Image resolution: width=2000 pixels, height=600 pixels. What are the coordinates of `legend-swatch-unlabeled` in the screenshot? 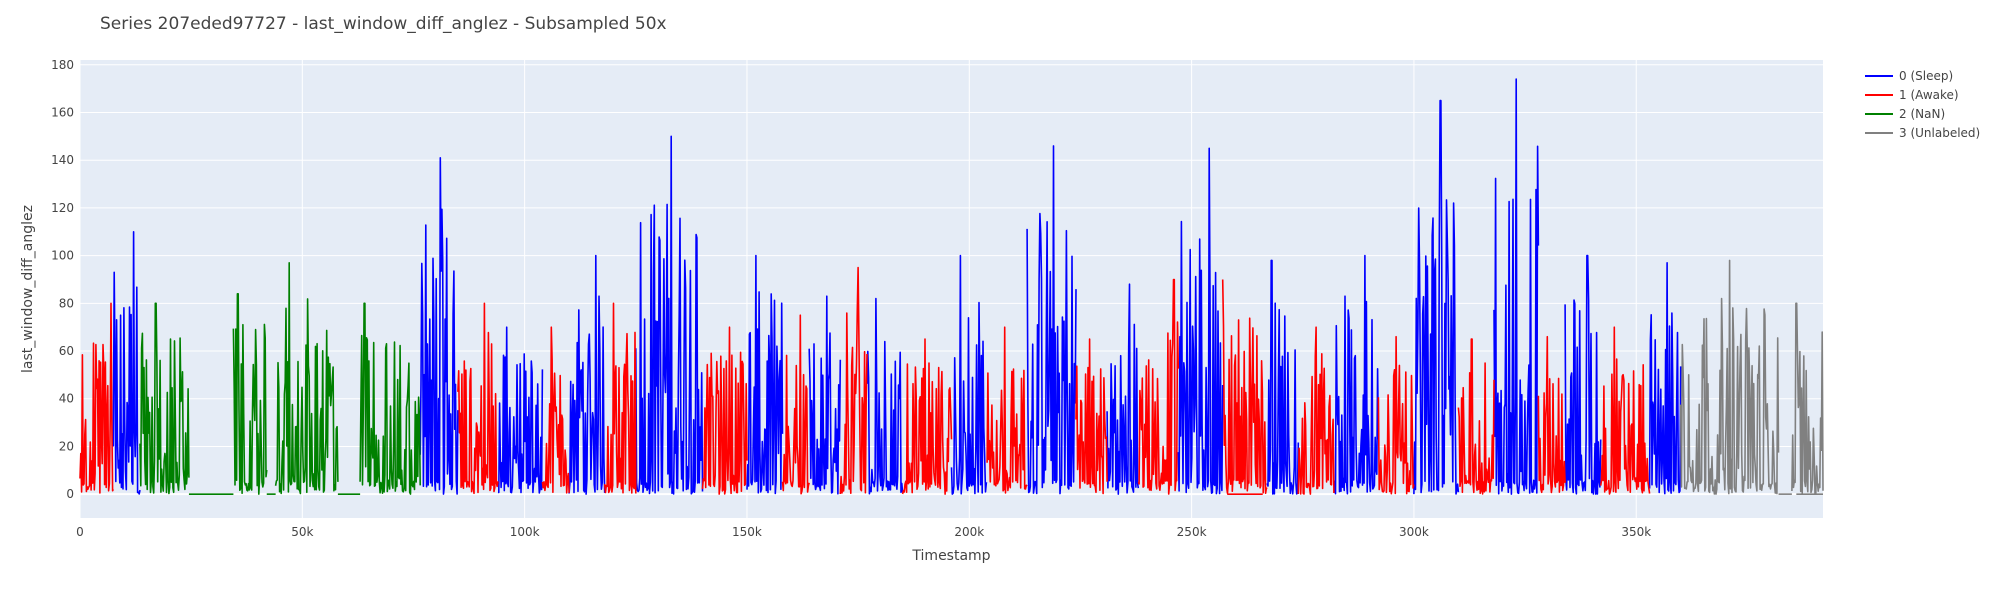 It's located at (1879, 132).